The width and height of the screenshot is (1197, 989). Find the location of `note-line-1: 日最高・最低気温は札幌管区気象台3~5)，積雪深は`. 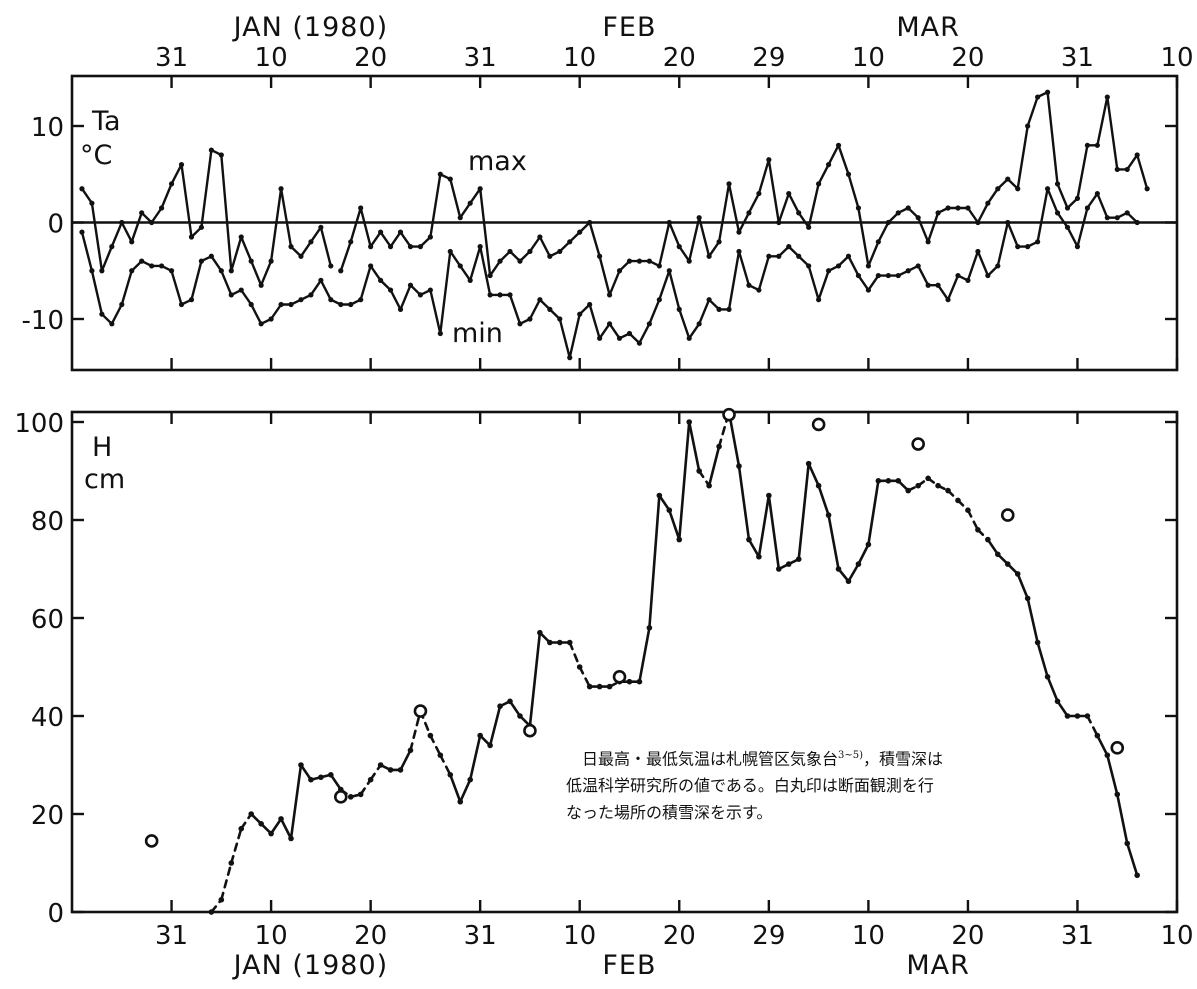

note-line-1: 日最高・最低気温は札幌管区気象台3~5)，積雪深は is located at coordinates (801, 757).